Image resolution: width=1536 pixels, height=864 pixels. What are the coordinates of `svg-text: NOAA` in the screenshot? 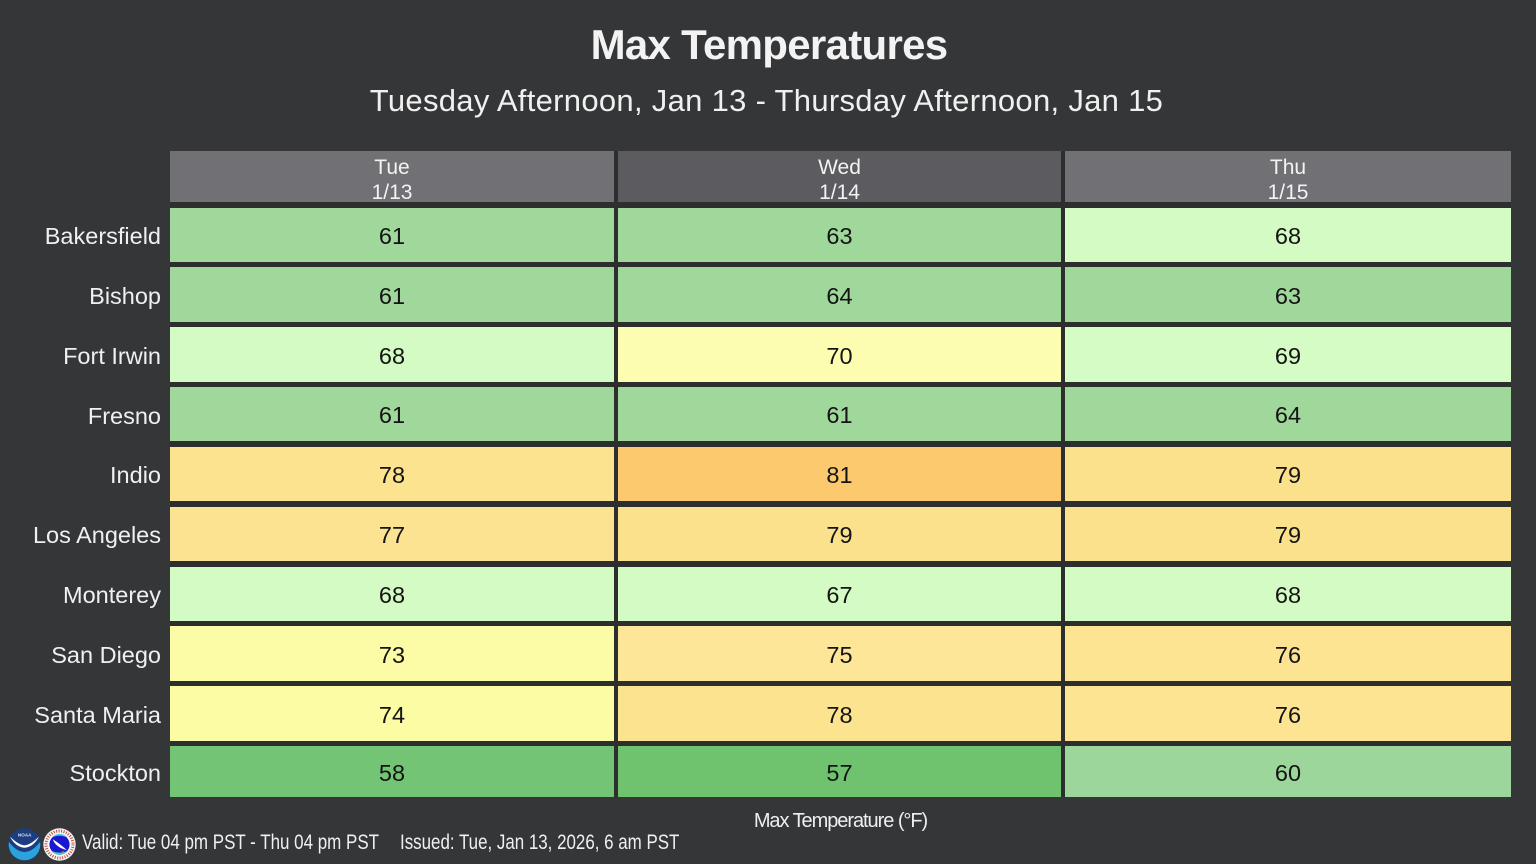 It's located at (25, 834).